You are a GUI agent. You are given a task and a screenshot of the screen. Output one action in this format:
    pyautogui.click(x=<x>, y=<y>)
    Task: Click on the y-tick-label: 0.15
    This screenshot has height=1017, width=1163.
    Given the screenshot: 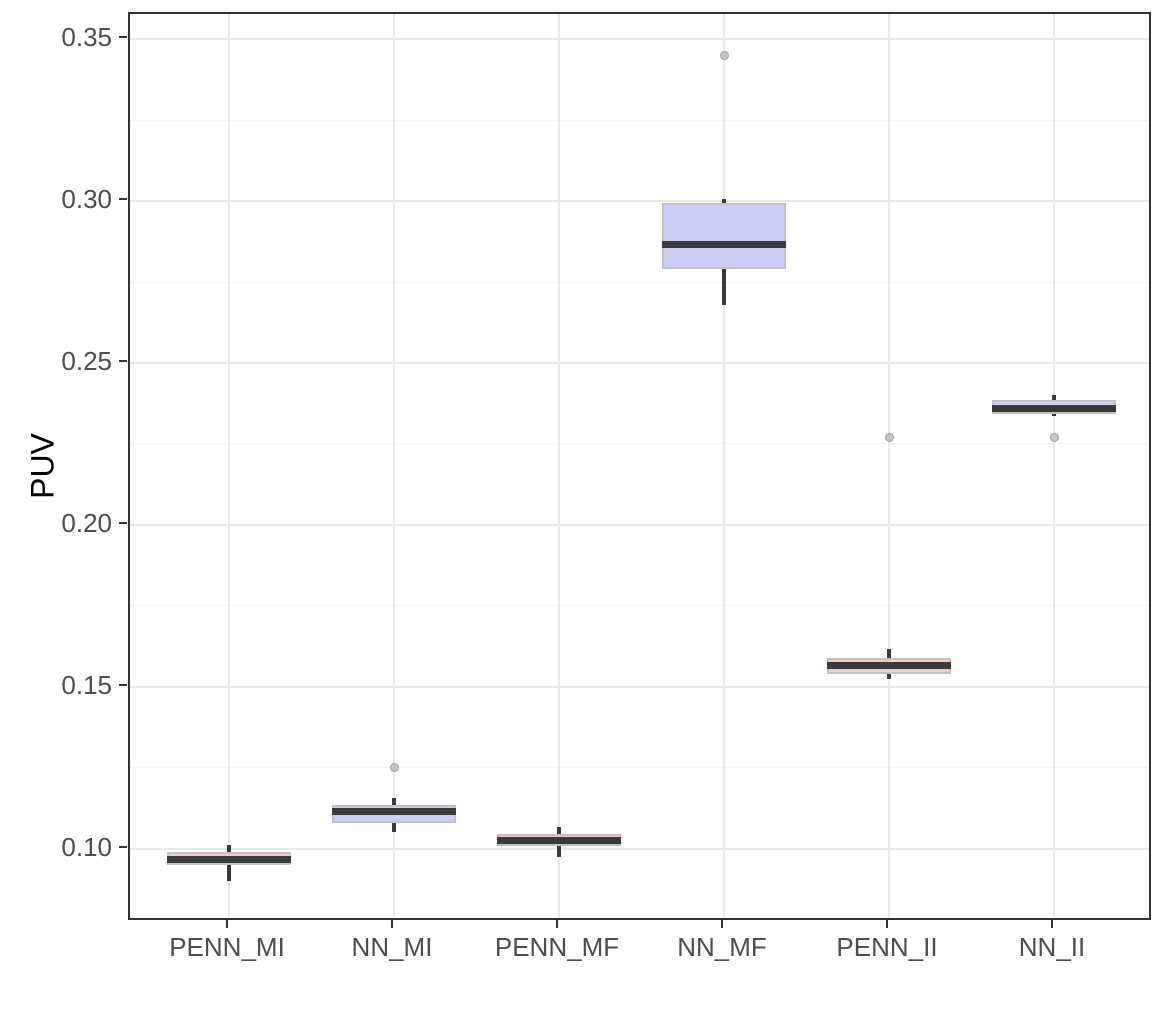 What is the action you would take?
    pyautogui.click(x=86, y=684)
    